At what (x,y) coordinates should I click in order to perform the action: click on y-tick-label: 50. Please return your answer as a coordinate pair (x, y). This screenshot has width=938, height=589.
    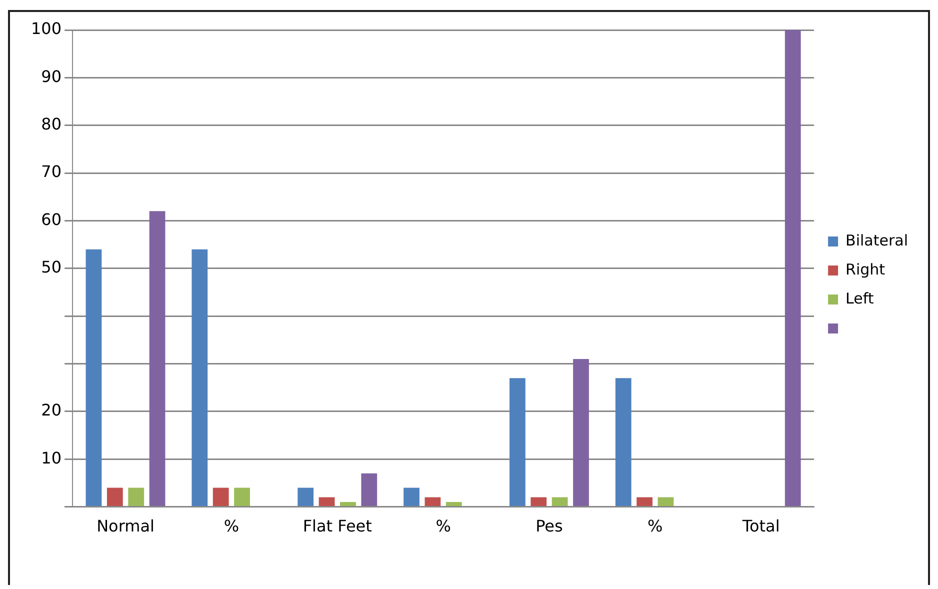
    Looking at the image, I should click on (51, 267).